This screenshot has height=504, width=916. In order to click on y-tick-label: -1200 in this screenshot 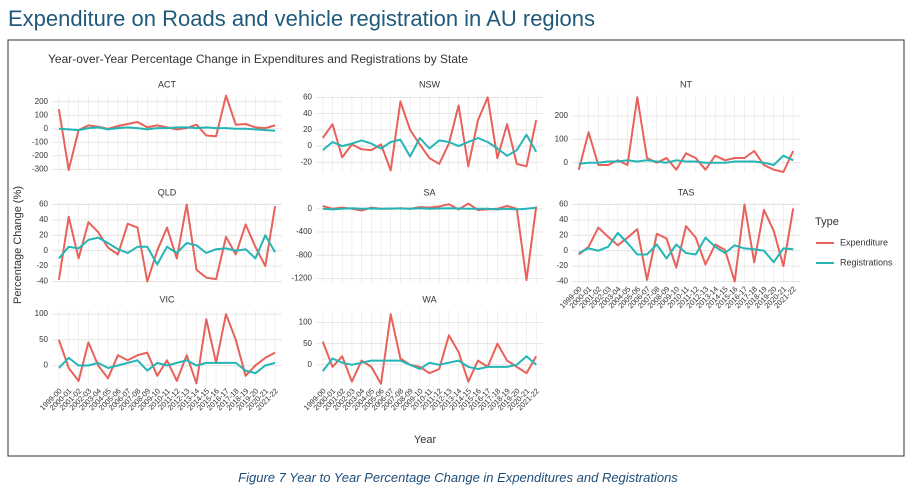, I will do `click(302, 277)`.